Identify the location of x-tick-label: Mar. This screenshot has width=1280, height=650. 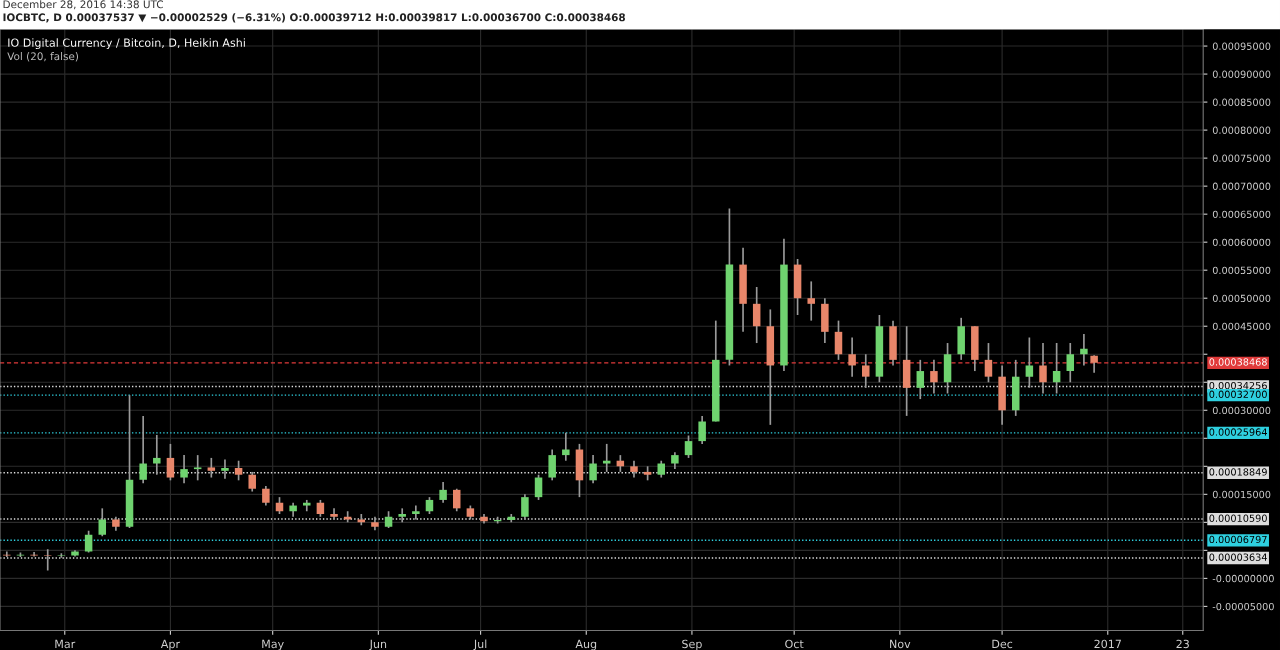
(65, 644).